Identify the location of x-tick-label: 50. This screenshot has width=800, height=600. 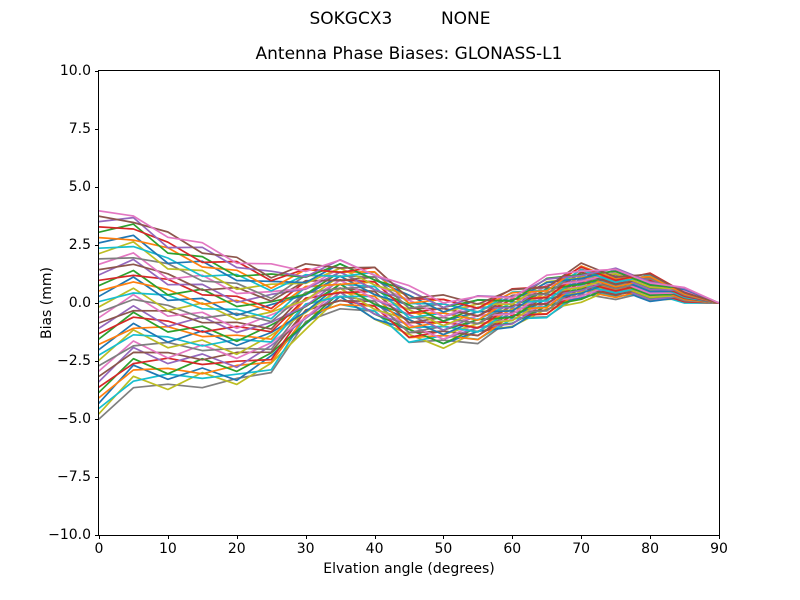
(443, 549).